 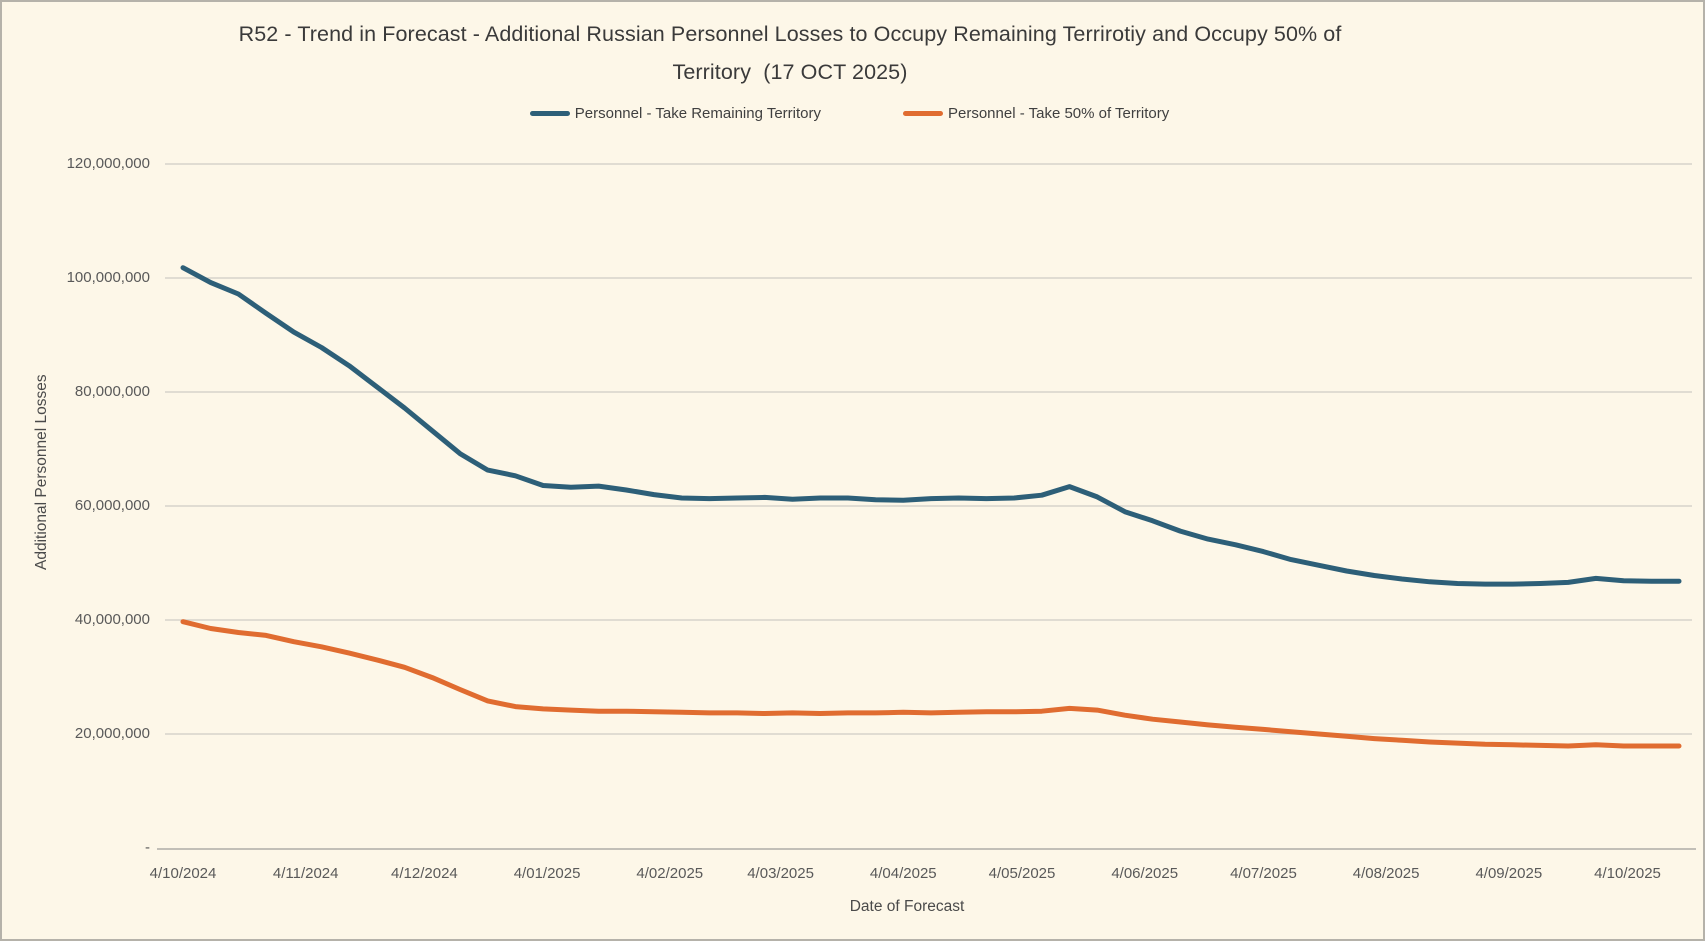 I want to click on y-tick-label: 60,000,000, so click(x=112, y=505).